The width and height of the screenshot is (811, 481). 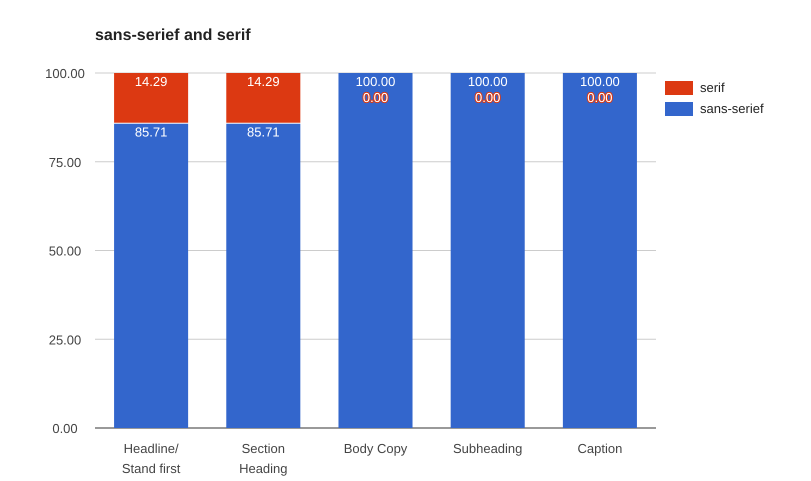 I want to click on legend-label: serif, so click(x=712, y=87).